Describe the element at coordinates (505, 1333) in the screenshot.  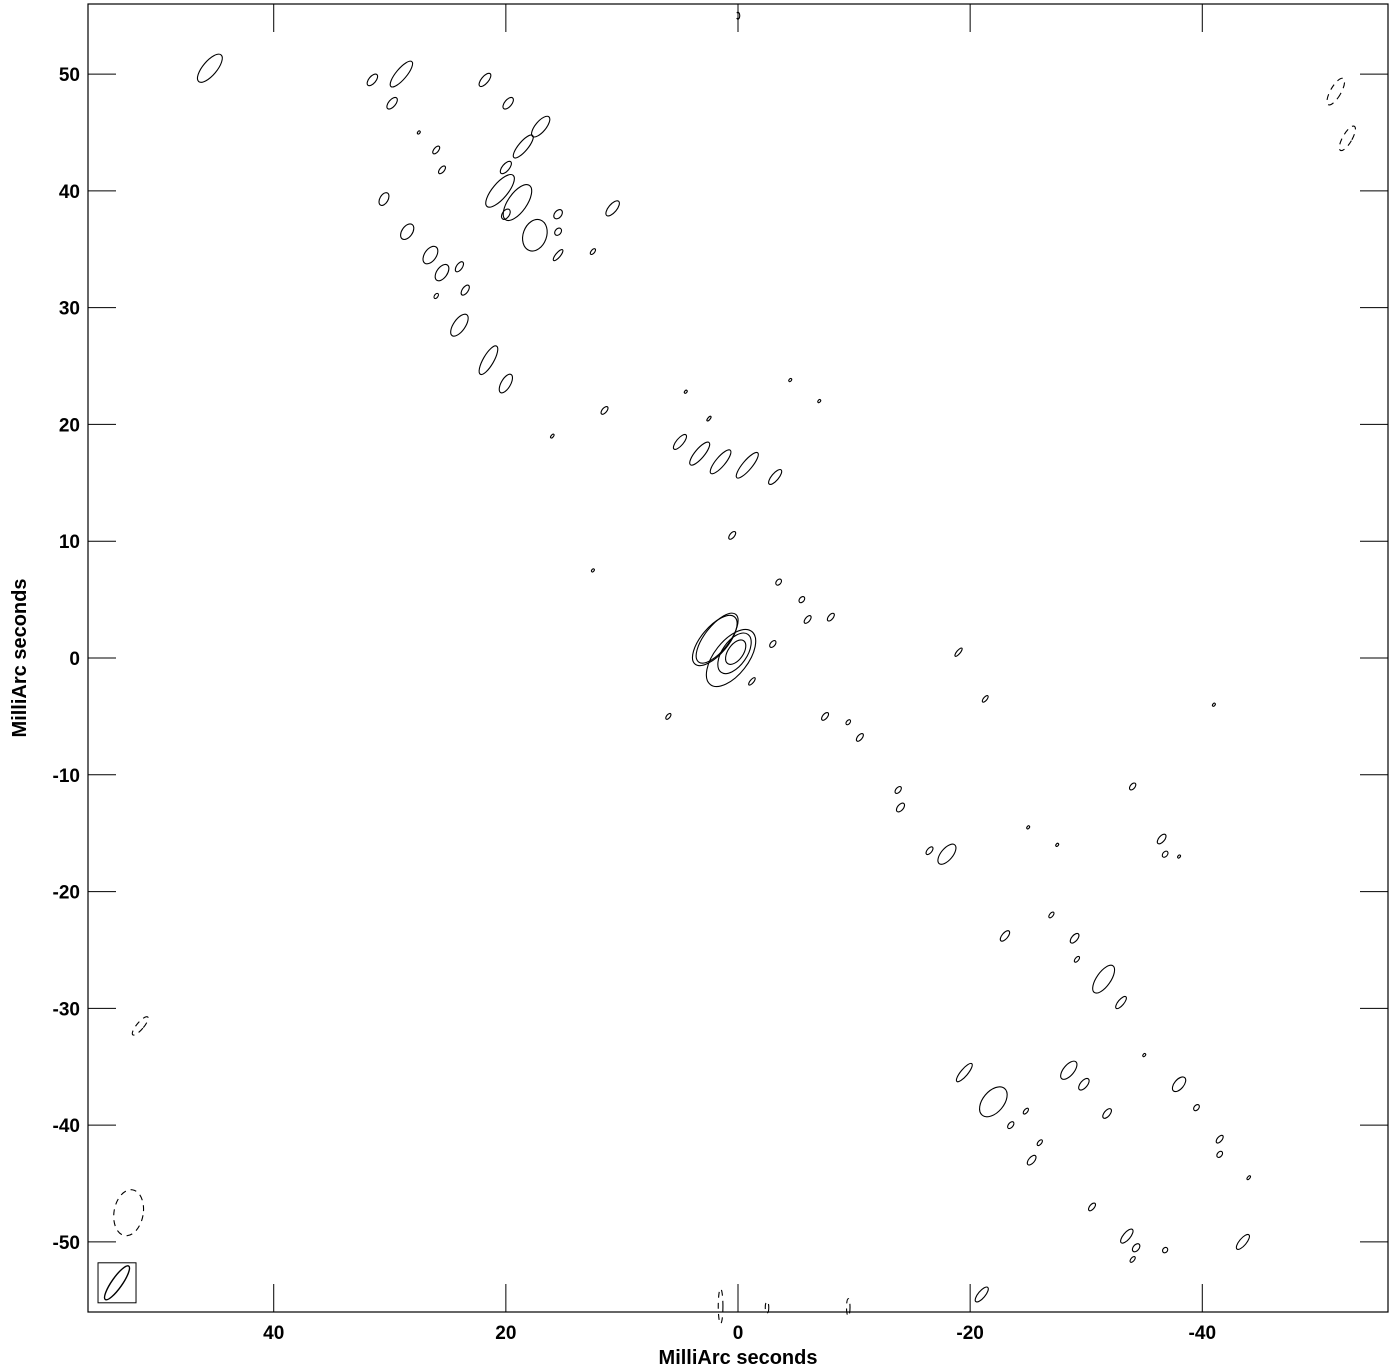
I see `x-tick-label: 20` at that location.